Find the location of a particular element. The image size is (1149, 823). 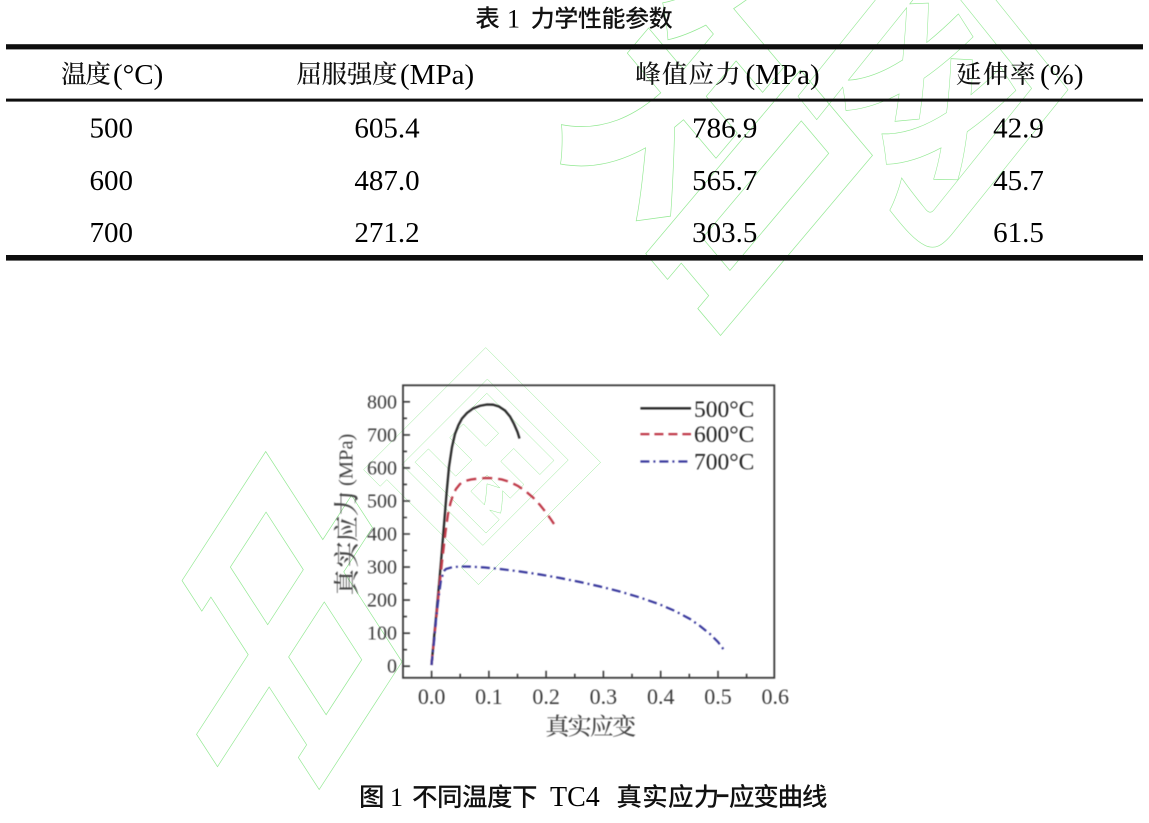

svg-text: 0.0 is located at coordinates (432, 696).